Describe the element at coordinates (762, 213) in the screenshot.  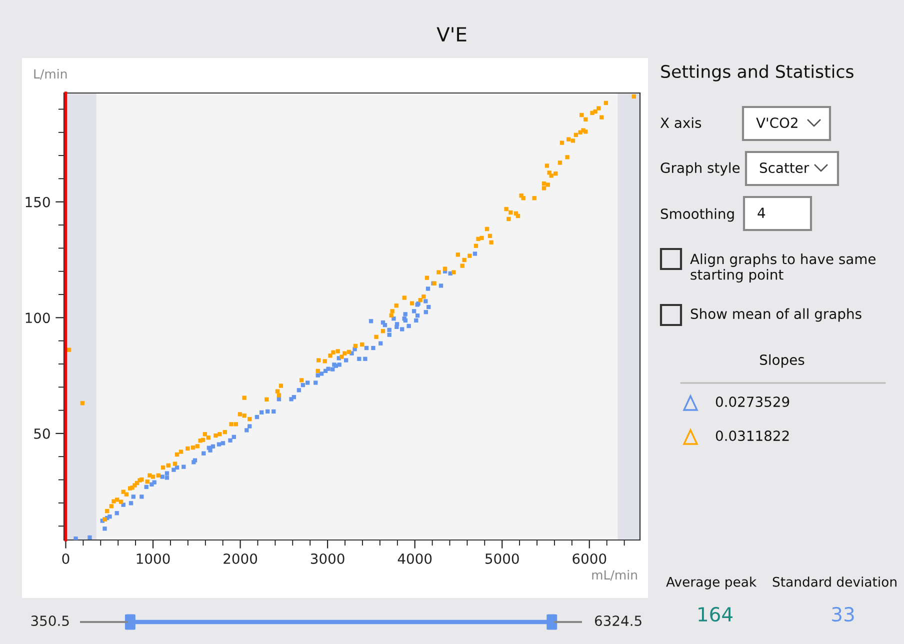
I see `text: 4` at that location.